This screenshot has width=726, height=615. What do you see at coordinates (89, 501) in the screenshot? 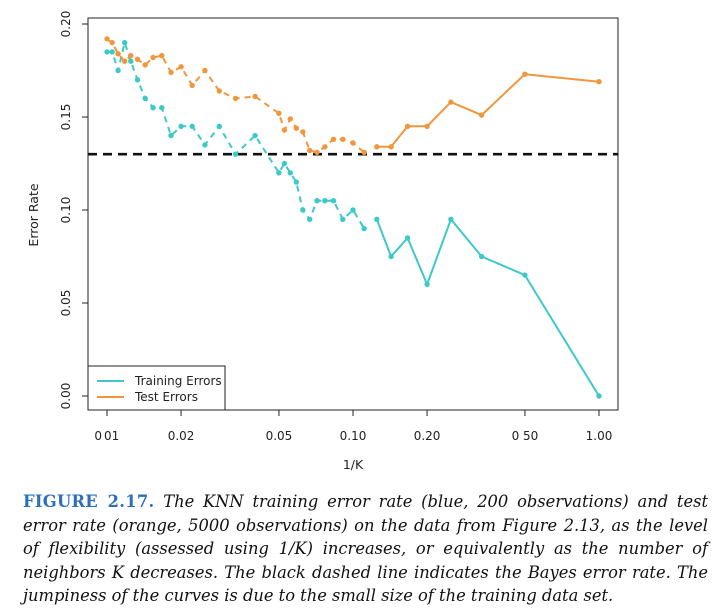
I see `figure-label: FIGURE 2.17.` at bounding box center [89, 501].